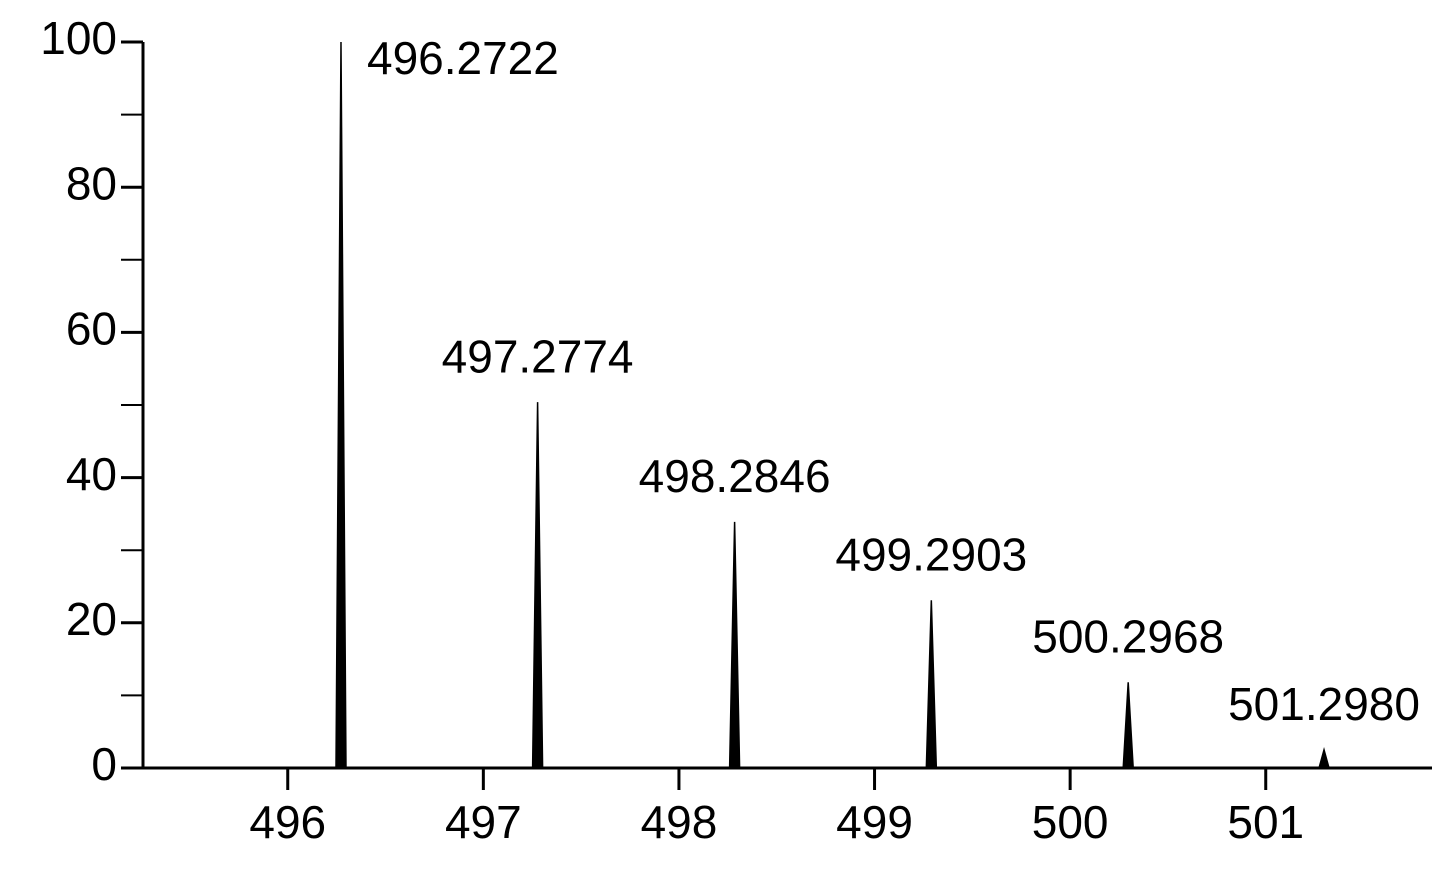 The image size is (1454, 877). What do you see at coordinates (104, 764) in the screenshot?
I see `y-tick-label: 0` at bounding box center [104, 764].